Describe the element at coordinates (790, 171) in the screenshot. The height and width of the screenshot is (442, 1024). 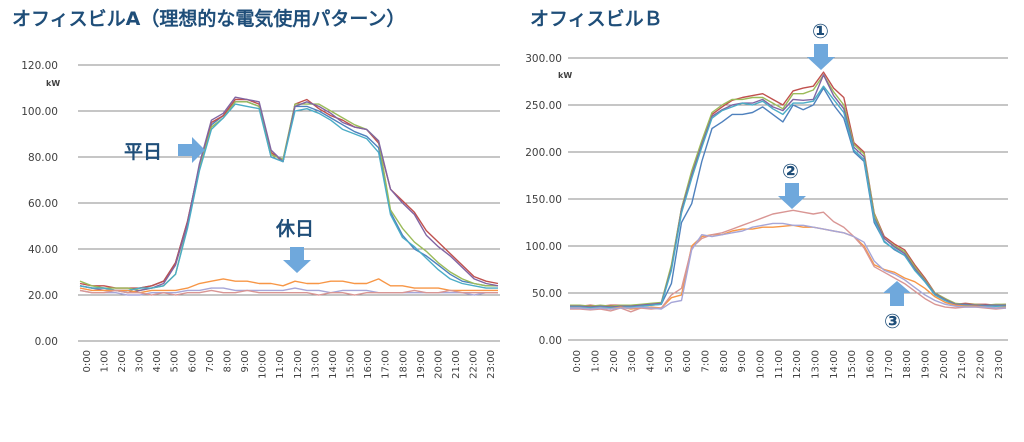
I see `annotation-label: ②` at that location.